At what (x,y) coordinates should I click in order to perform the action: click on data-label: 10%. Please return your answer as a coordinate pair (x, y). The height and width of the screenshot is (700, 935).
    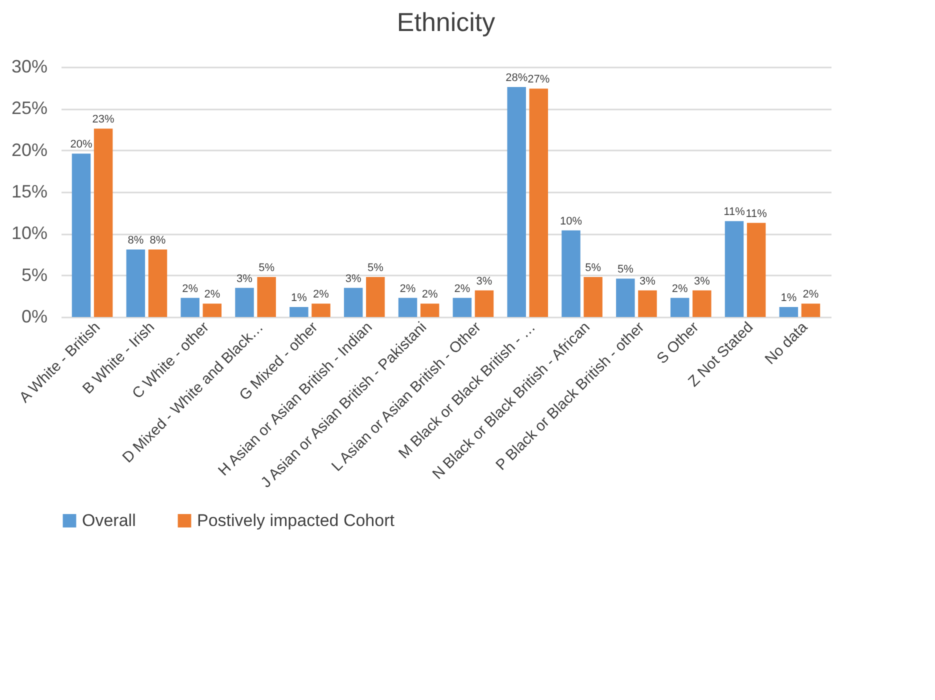
    Looking at the image, I should click on (571, 221).